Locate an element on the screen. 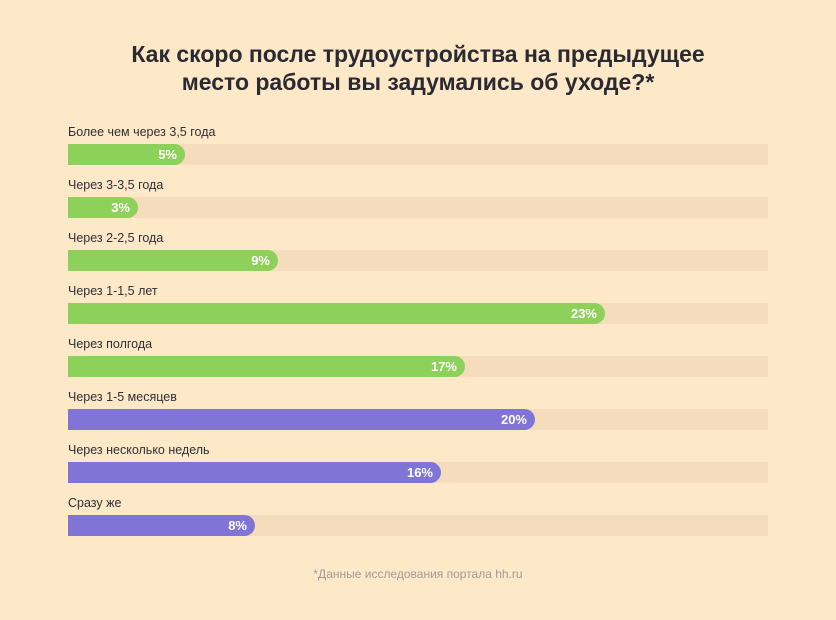  chart-title-line-2: место работы вы задумались об уходе?* is located at coordinates (418, 82).